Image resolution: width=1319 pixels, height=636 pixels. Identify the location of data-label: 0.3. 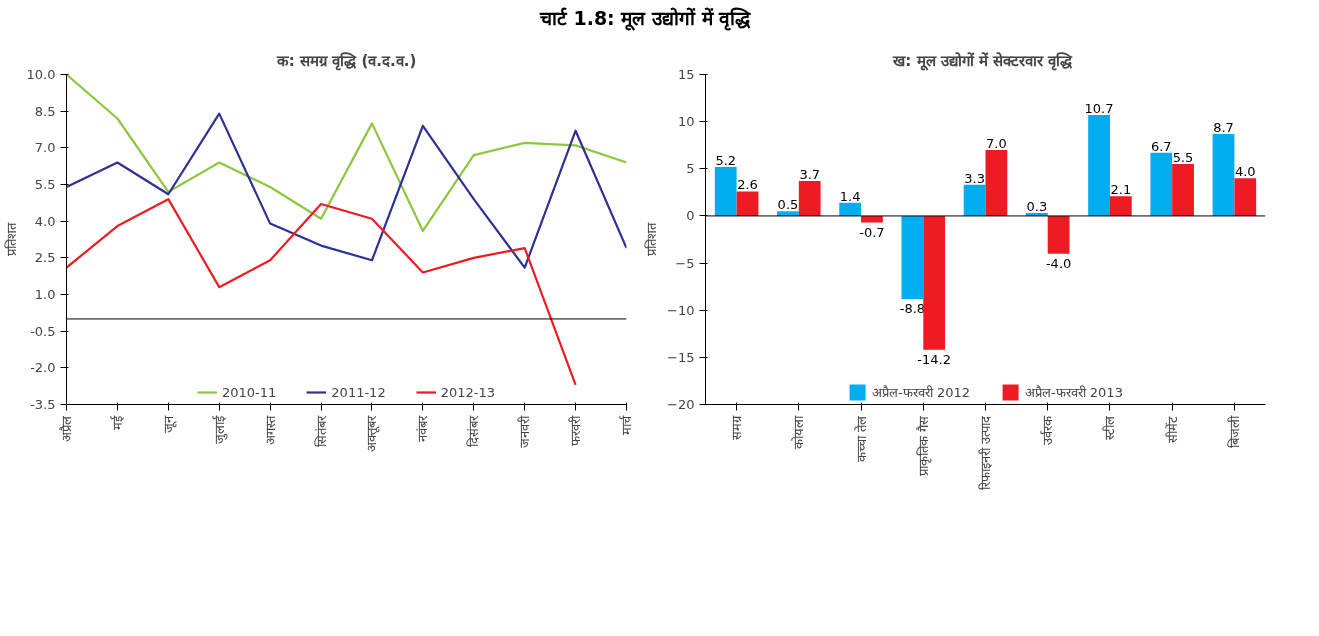
(1037, 207).